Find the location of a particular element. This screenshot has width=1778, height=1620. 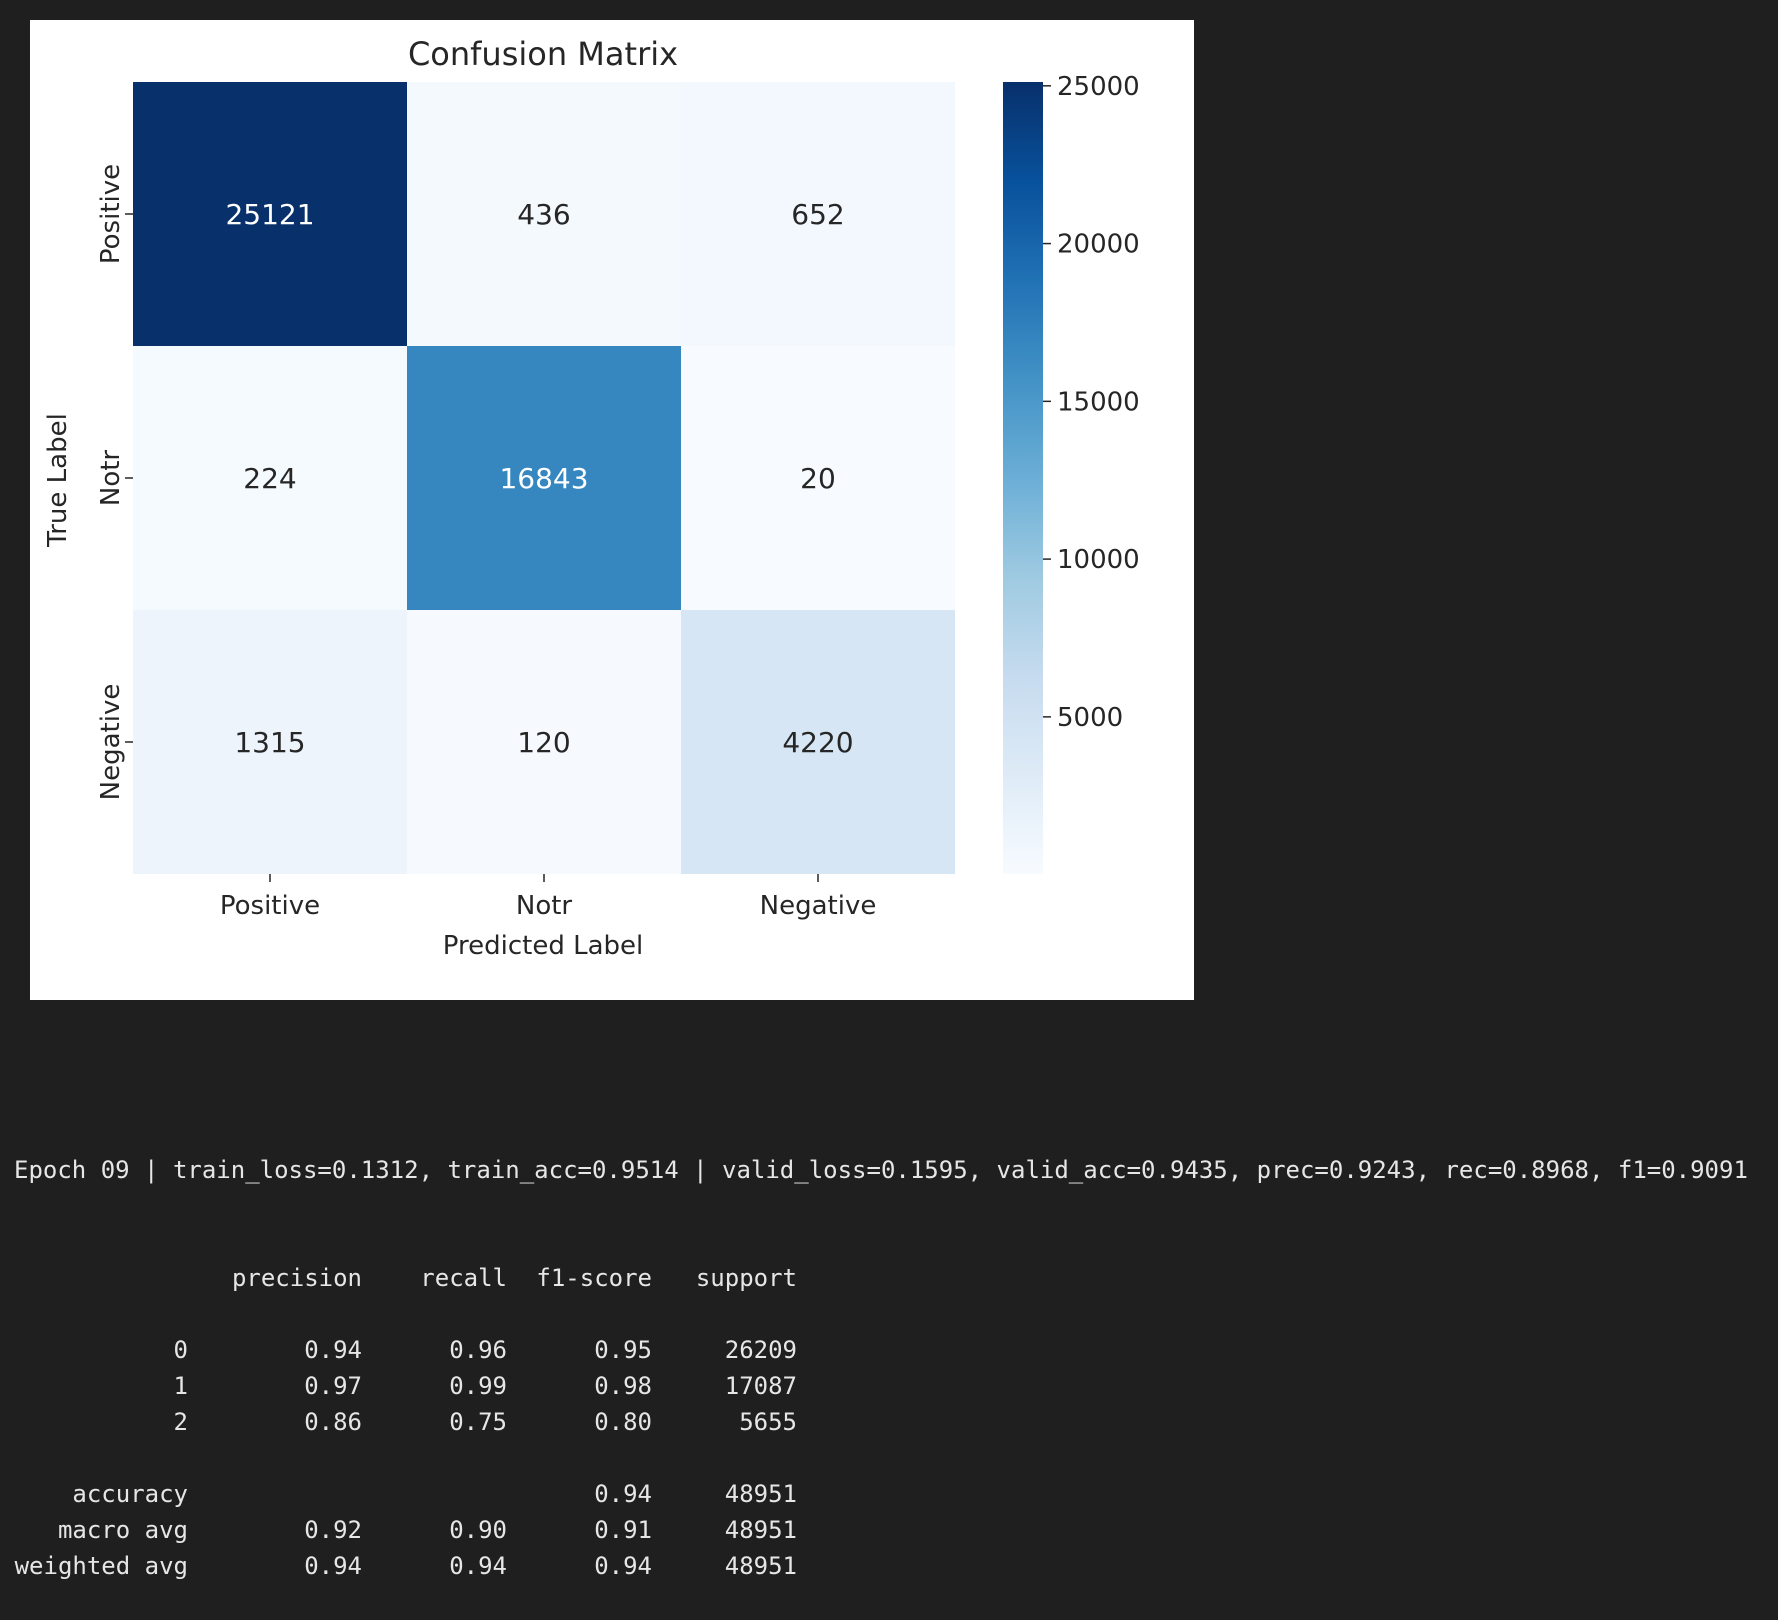

report-row: accuracy 0.94 48951 is located at coordinates (881, 1494).